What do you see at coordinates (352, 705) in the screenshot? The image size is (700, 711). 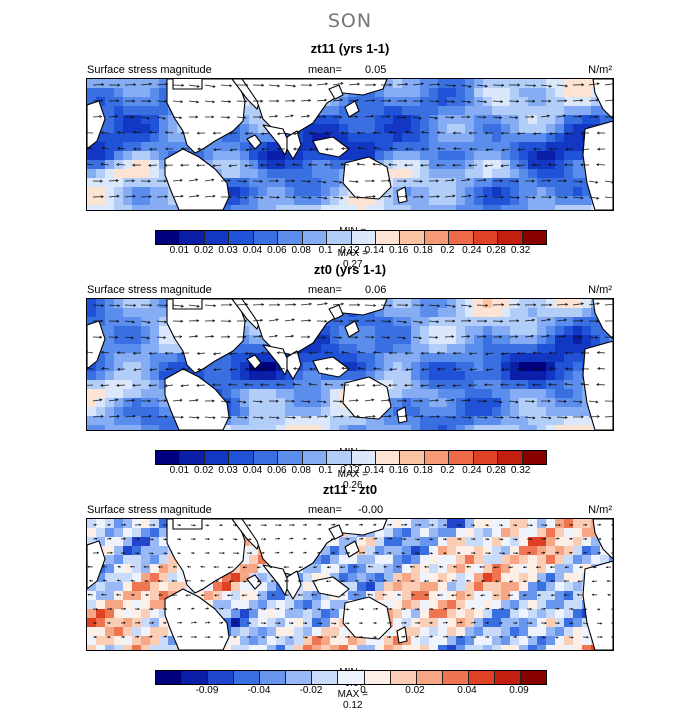 I see `panel-3-max-value: 0.12` at bounding box center [352, 705].